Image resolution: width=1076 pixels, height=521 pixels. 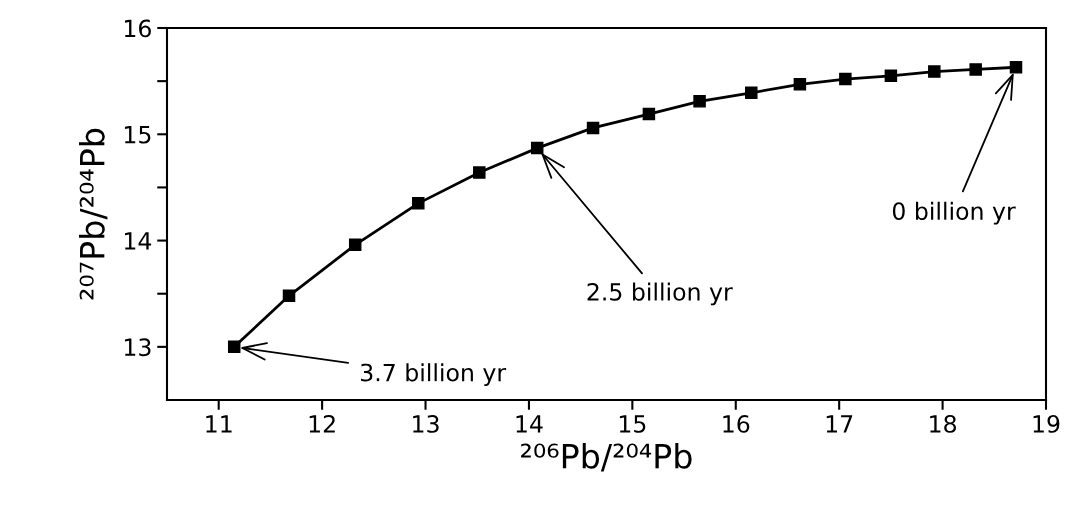 What do you see at coordinates (138, 241) in the screenshot?
I see `y-tick-label: 14` at bounding box center [138, 241].